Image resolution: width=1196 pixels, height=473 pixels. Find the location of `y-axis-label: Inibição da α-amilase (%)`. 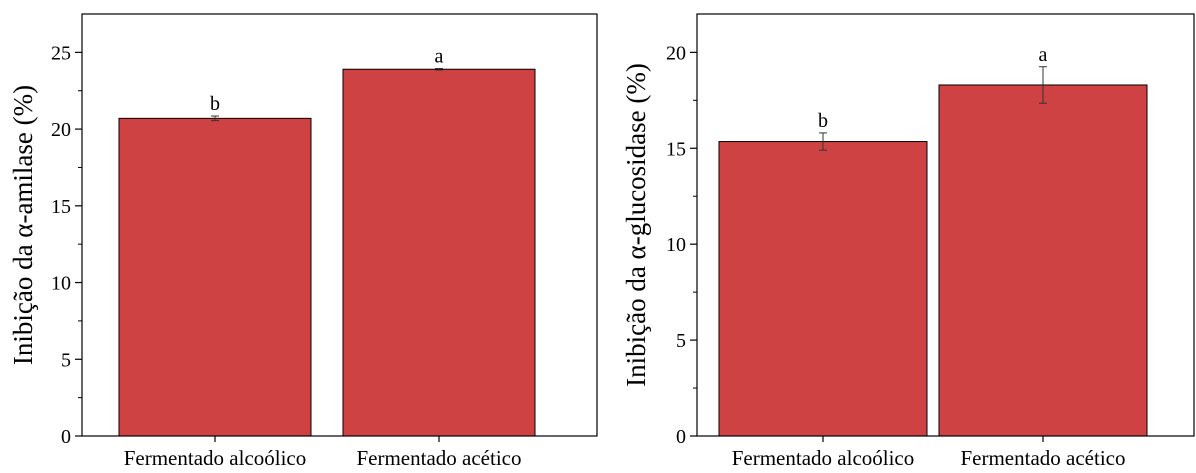

y-axis-label: Inibição da α-amilase (%) is located at coordinates (23, 225).